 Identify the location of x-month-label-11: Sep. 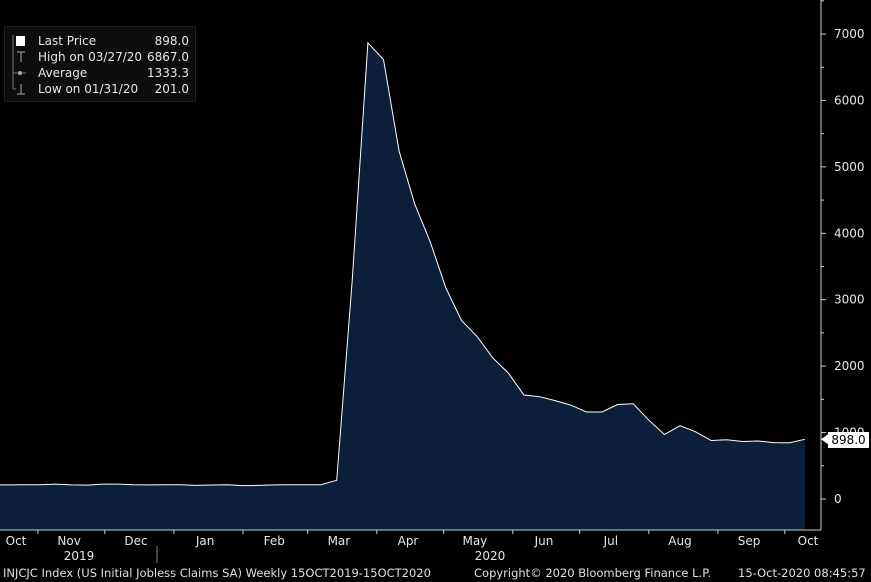
(749, 541).